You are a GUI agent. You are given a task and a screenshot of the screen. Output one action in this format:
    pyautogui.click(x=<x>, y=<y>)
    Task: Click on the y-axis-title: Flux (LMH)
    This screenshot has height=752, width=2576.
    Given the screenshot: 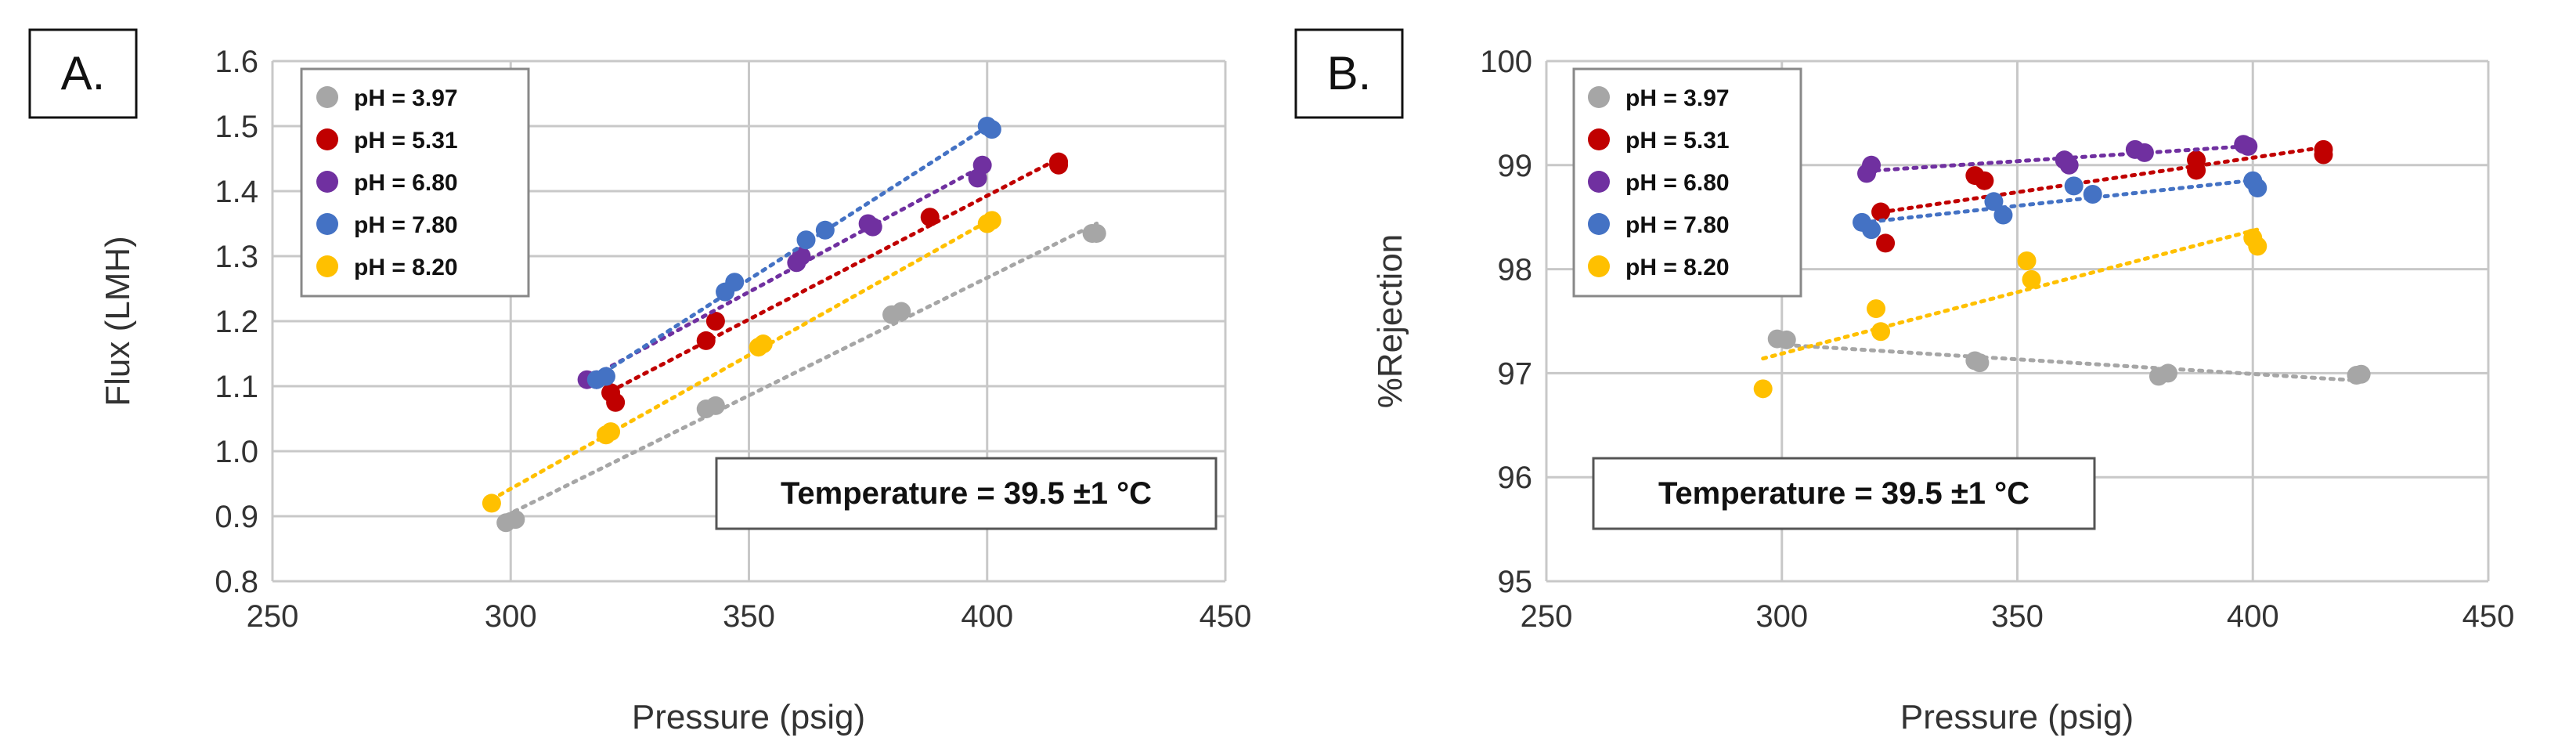 What is the action you would take?
    pyautogui.click(x=118, y=321)
    